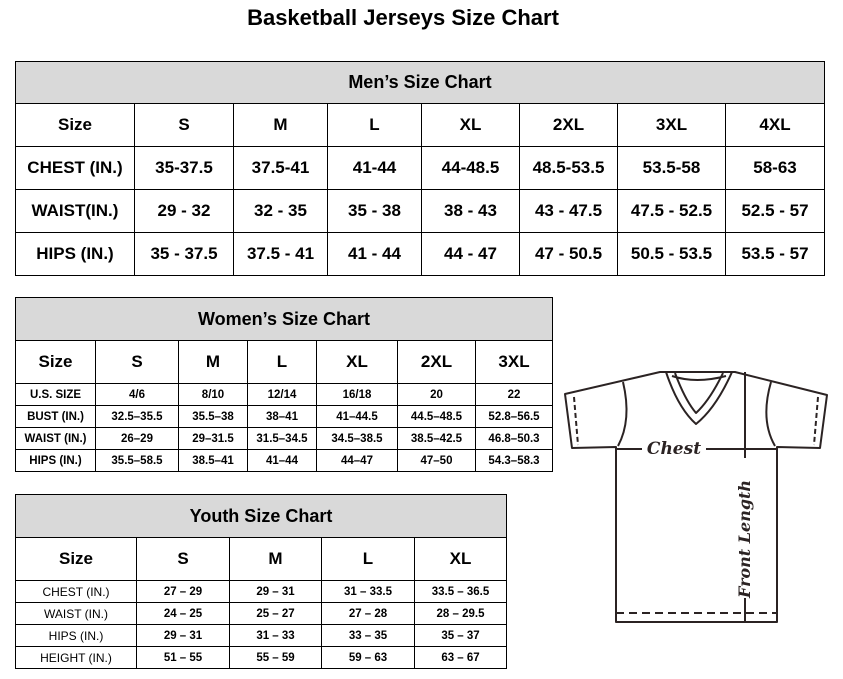 The height and width of the screenshot is (679, 843). What do you see at coordinates (357, 394) in the screenshot?
I see `table-cell: 16/18` at bounding box center [357, 394].